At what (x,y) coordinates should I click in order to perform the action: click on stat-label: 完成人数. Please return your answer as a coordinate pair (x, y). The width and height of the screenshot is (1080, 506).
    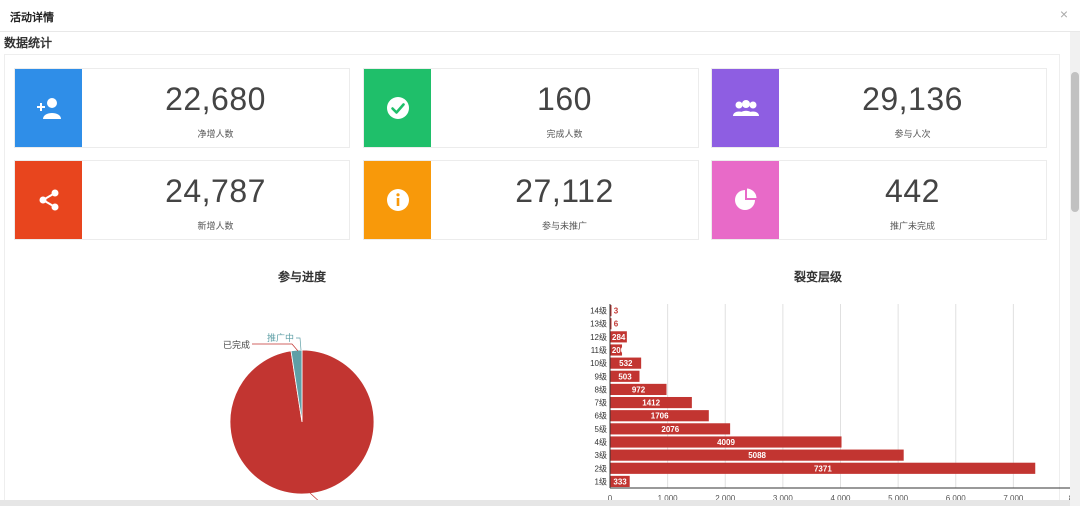
    Looking at the image, I should click on (564, 134).